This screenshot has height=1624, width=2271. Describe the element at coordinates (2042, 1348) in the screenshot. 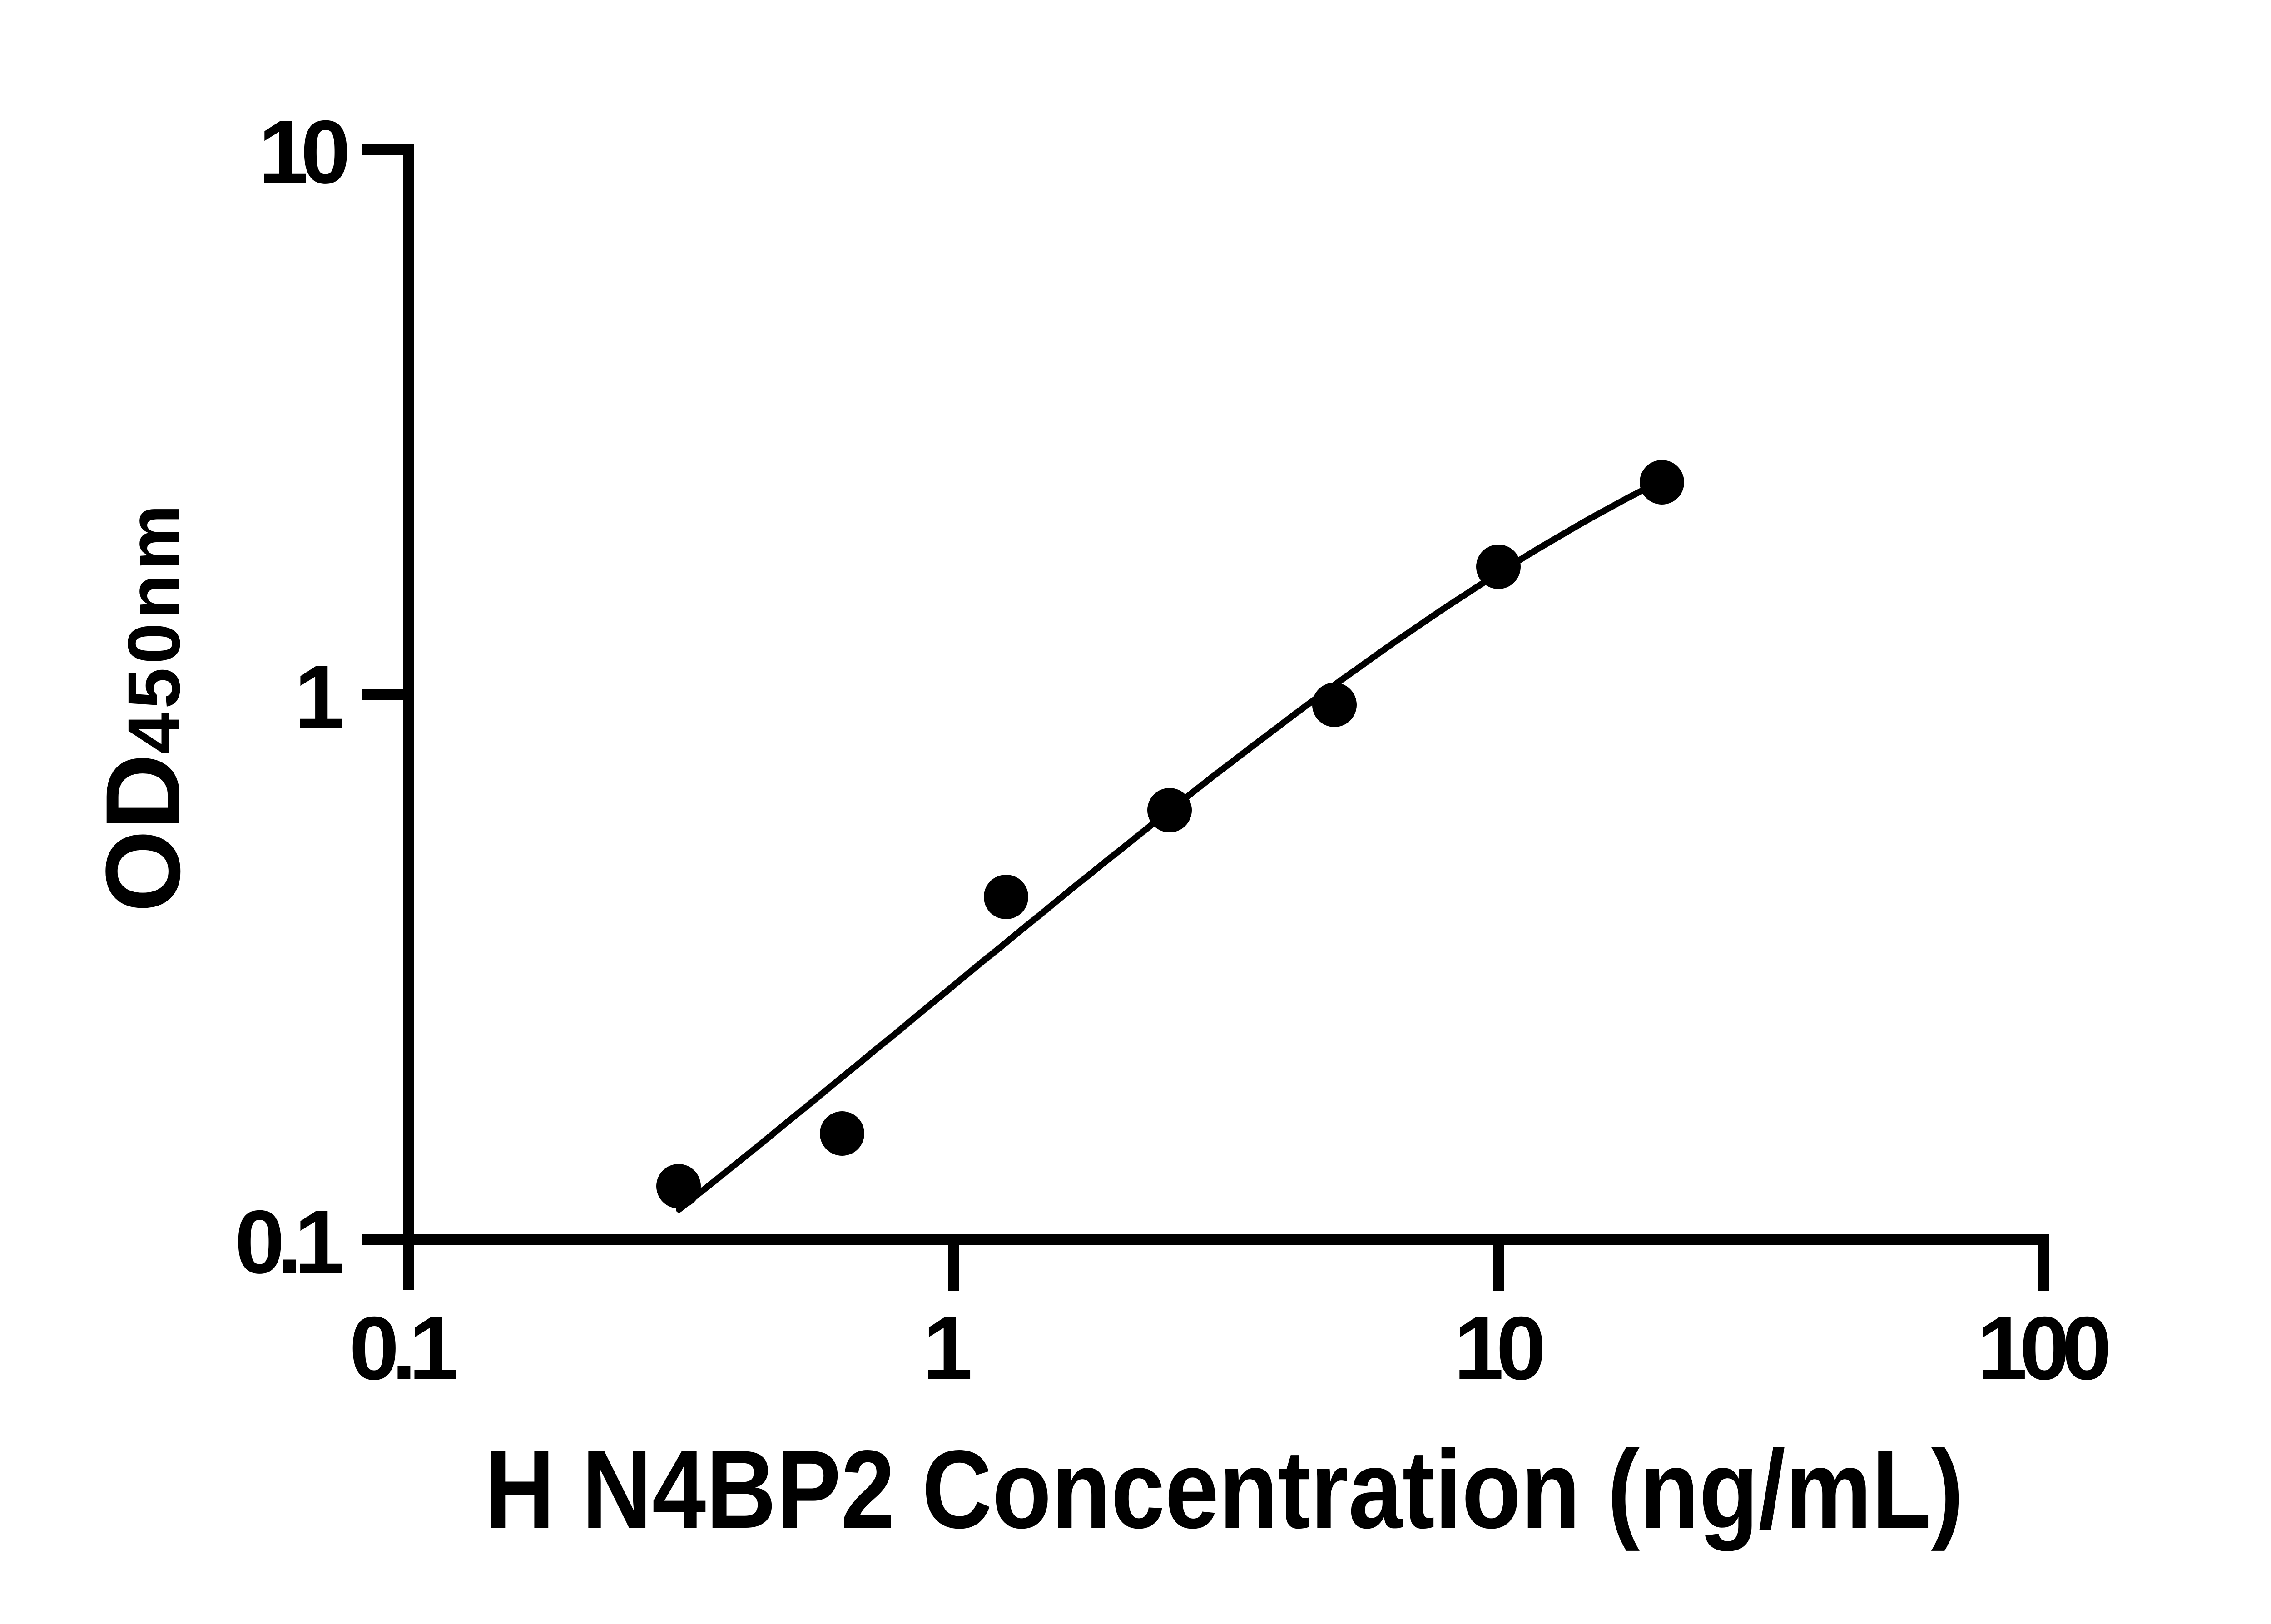

I see `svg-text: 100` at that location.